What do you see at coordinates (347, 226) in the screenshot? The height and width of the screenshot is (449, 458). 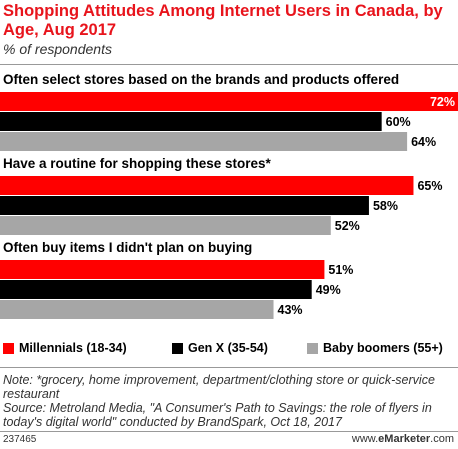 I see `data-label-boomers-1: 52%` at bounding box center [347, 226].